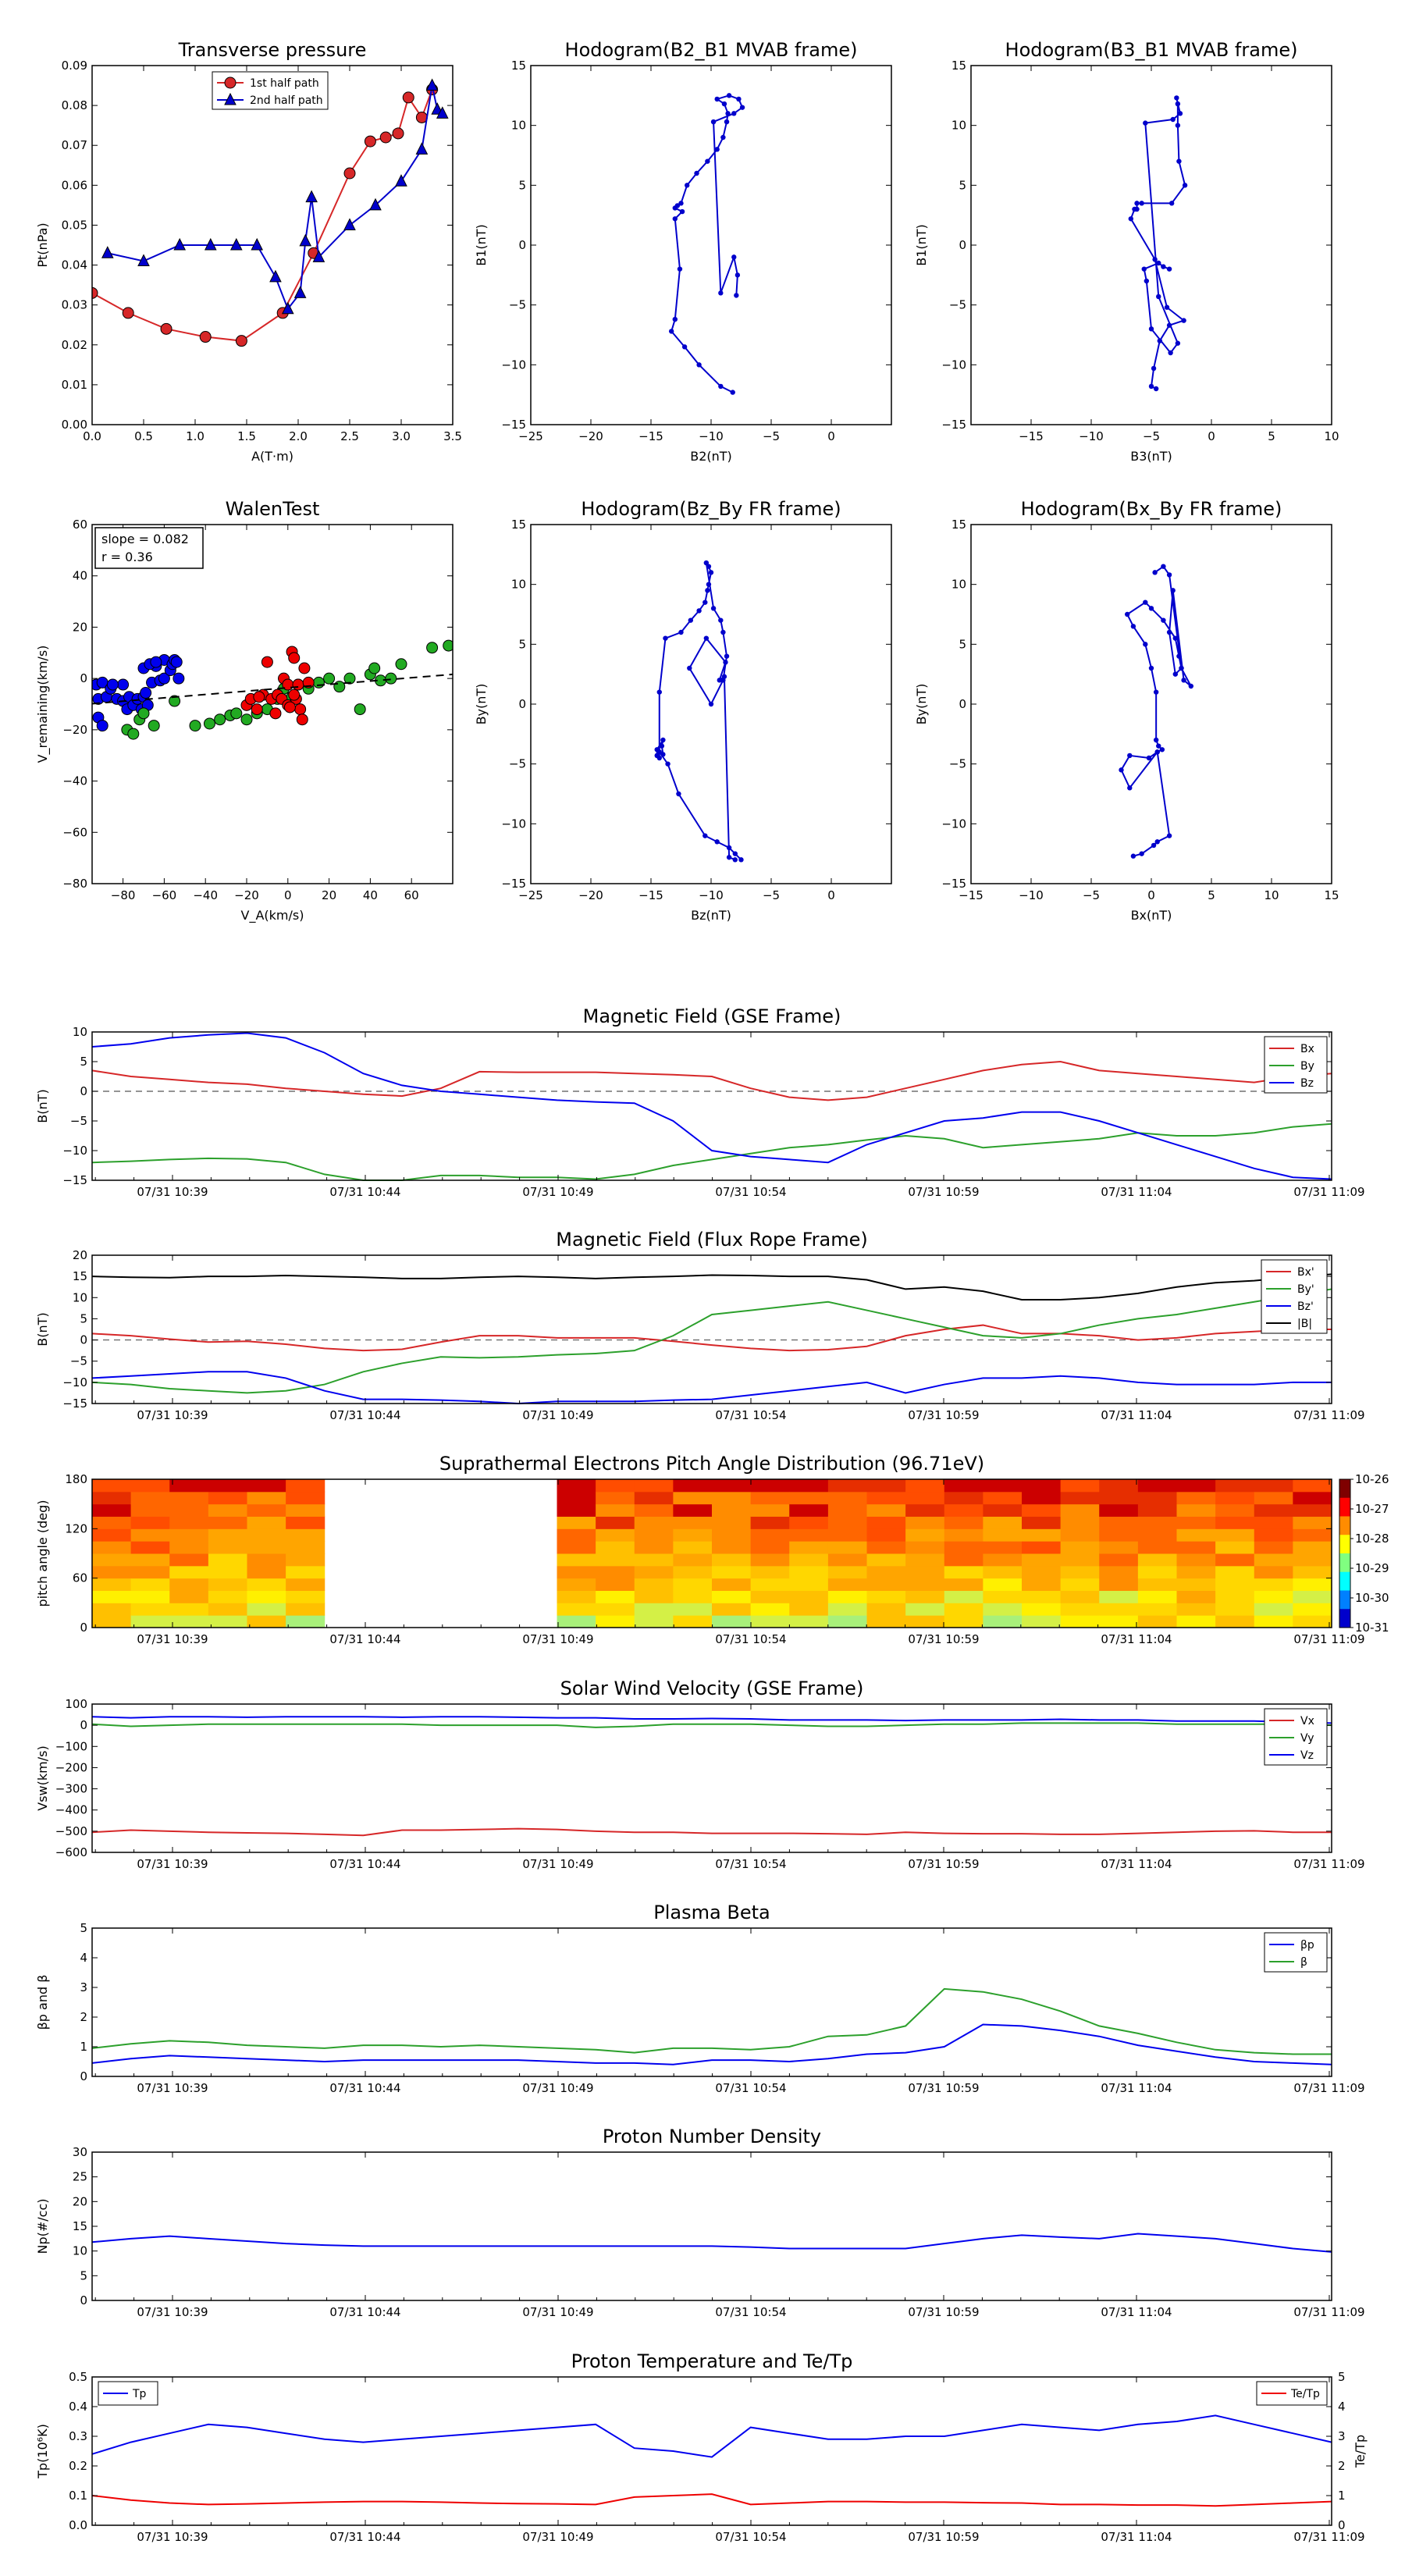  What do you see at coordinates (518, 66) in the screenshot?
I see `y-tick-label: 15` at bounding box center [518, 66].